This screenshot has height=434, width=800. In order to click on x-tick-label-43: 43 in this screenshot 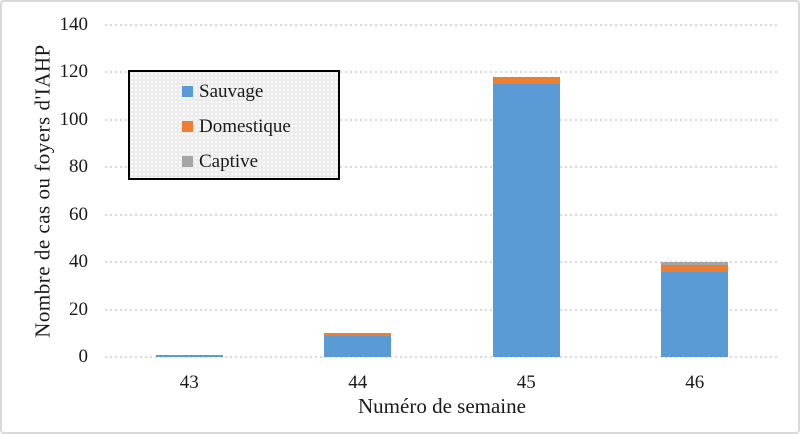, I will do `click(189, 382)`.